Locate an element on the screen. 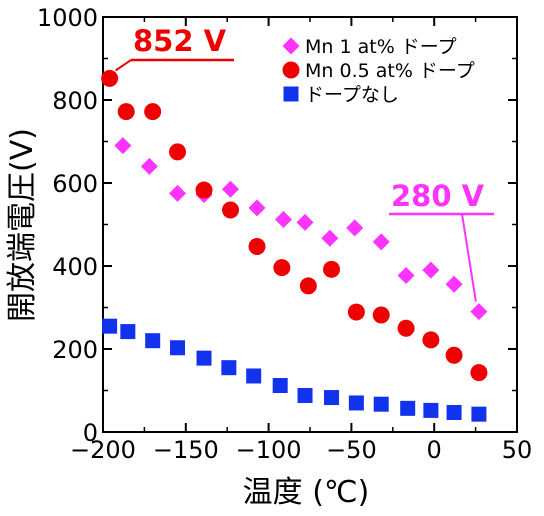  y-tick-label: 600 is located at coordinates (75, 184).